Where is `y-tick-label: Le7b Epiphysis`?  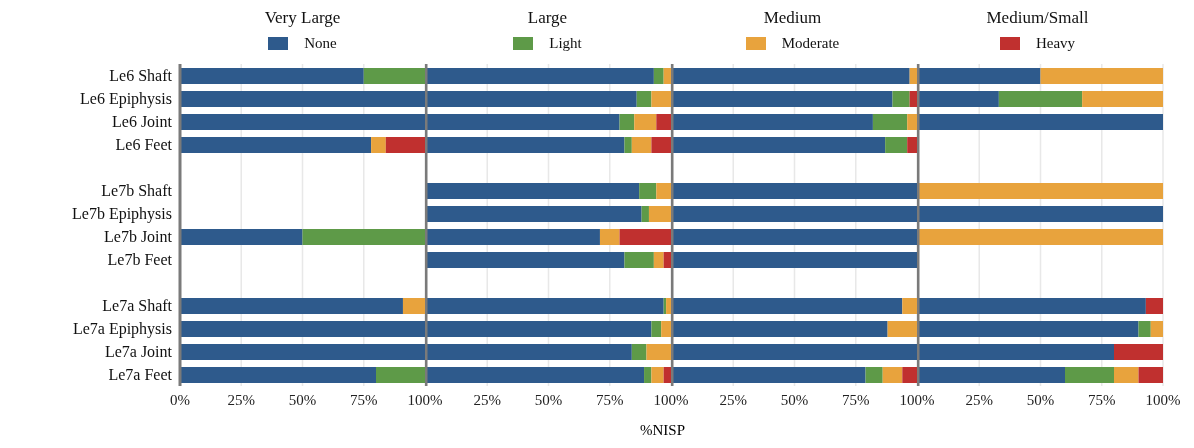 y-tick-label: Le7b Epiphysis is located at coordinates (122, 214).